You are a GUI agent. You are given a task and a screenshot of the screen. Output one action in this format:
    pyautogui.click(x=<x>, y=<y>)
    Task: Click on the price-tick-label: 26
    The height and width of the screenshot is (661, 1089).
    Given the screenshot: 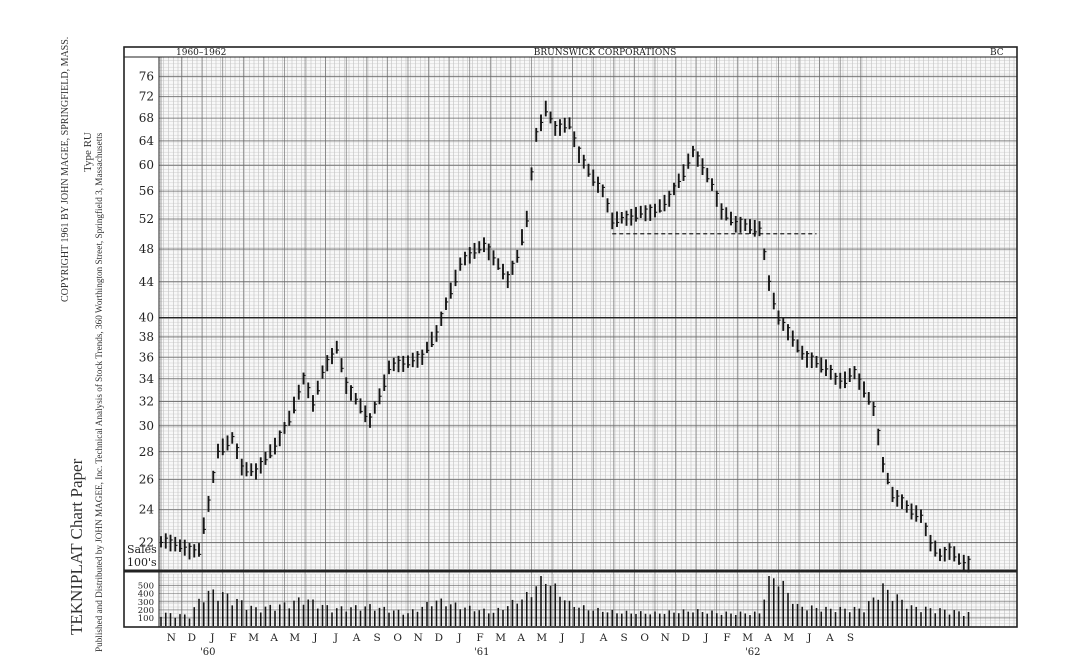 What is the action you would take?
    pyautogui.click(x=146, y=480)
    